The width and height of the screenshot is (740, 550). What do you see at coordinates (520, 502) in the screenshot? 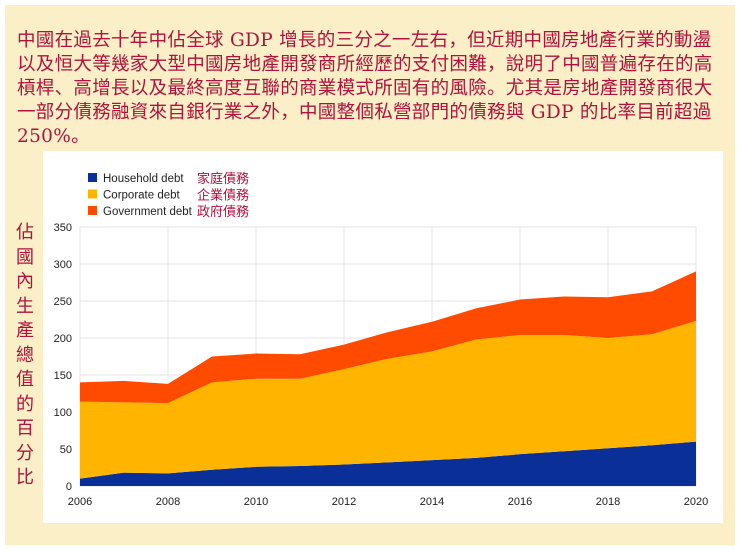
I see `x-tick-label: 2016` at bounding box center [520, 502].